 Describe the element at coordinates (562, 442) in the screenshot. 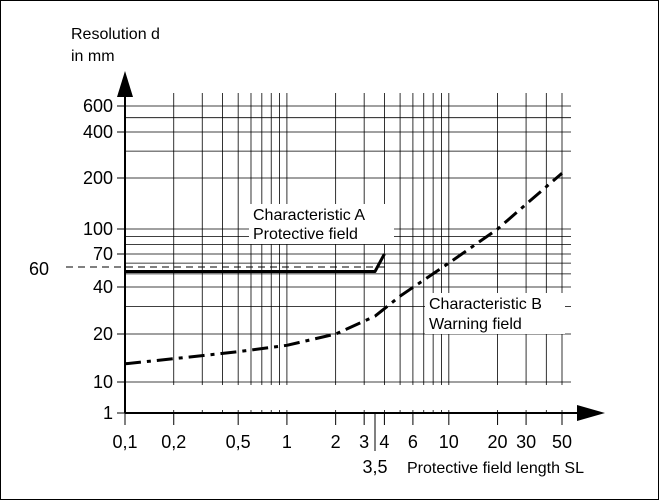

I see `x-tick-label: 50` at that location.